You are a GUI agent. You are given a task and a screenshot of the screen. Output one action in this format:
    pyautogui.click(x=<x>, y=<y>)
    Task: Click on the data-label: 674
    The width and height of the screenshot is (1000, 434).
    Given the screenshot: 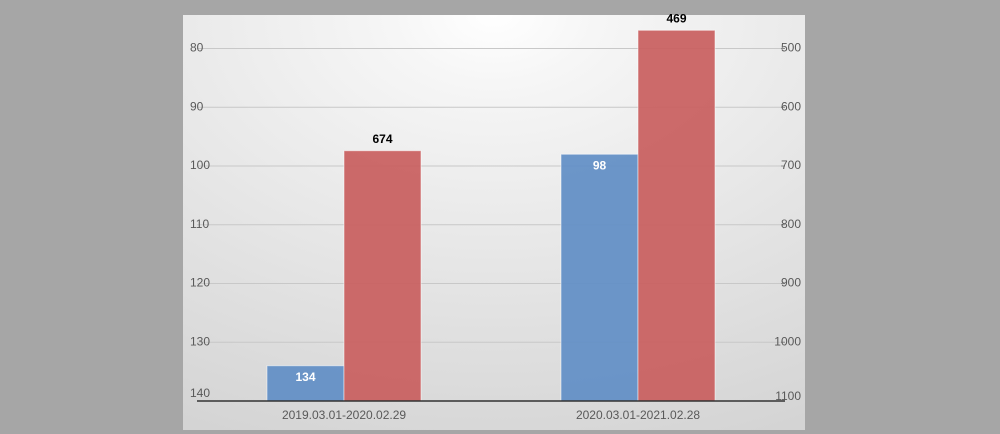 What is the action you would take?
    pyautogui.click(x=382, y=139)
    